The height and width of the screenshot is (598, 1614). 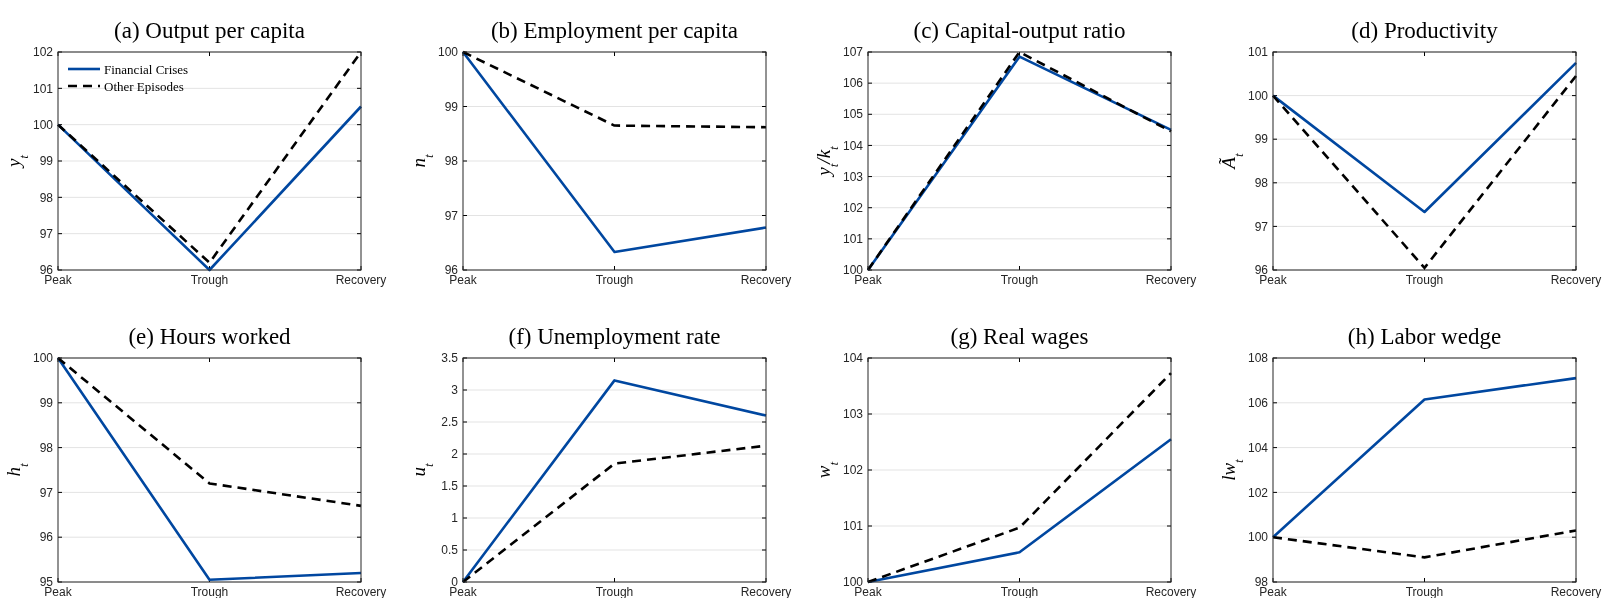 I want to click on chart-title: (g) Real wages, so click(x=1019, y=336).